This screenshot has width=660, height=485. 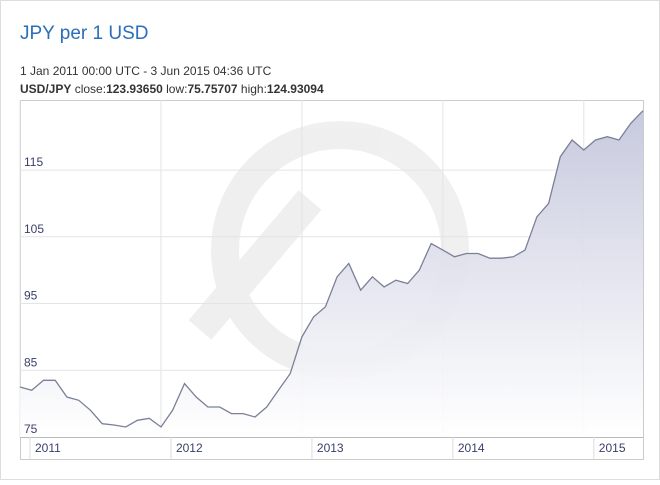 What do you see at coordinates (45, 89) in the screenshot?
I see `pair: USD/JPY` at bounding box center [45, 89].